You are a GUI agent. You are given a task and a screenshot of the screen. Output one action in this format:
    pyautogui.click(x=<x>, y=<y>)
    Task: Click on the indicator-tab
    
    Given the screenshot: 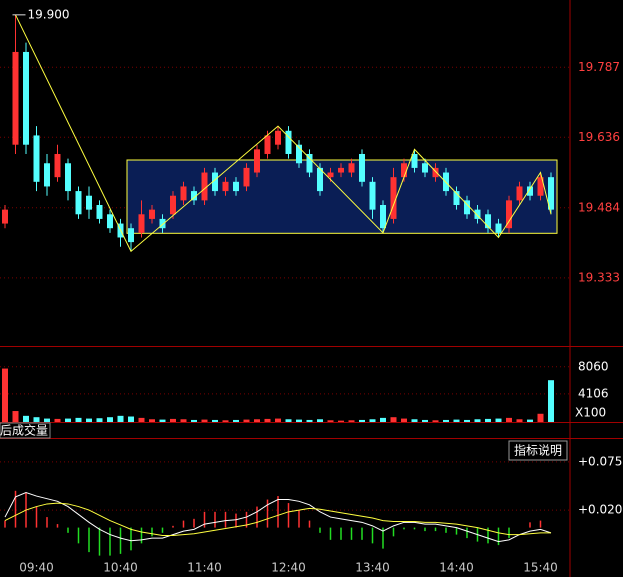 What is the action you would take?
    pyautogui.click(x=25, y=430)
    